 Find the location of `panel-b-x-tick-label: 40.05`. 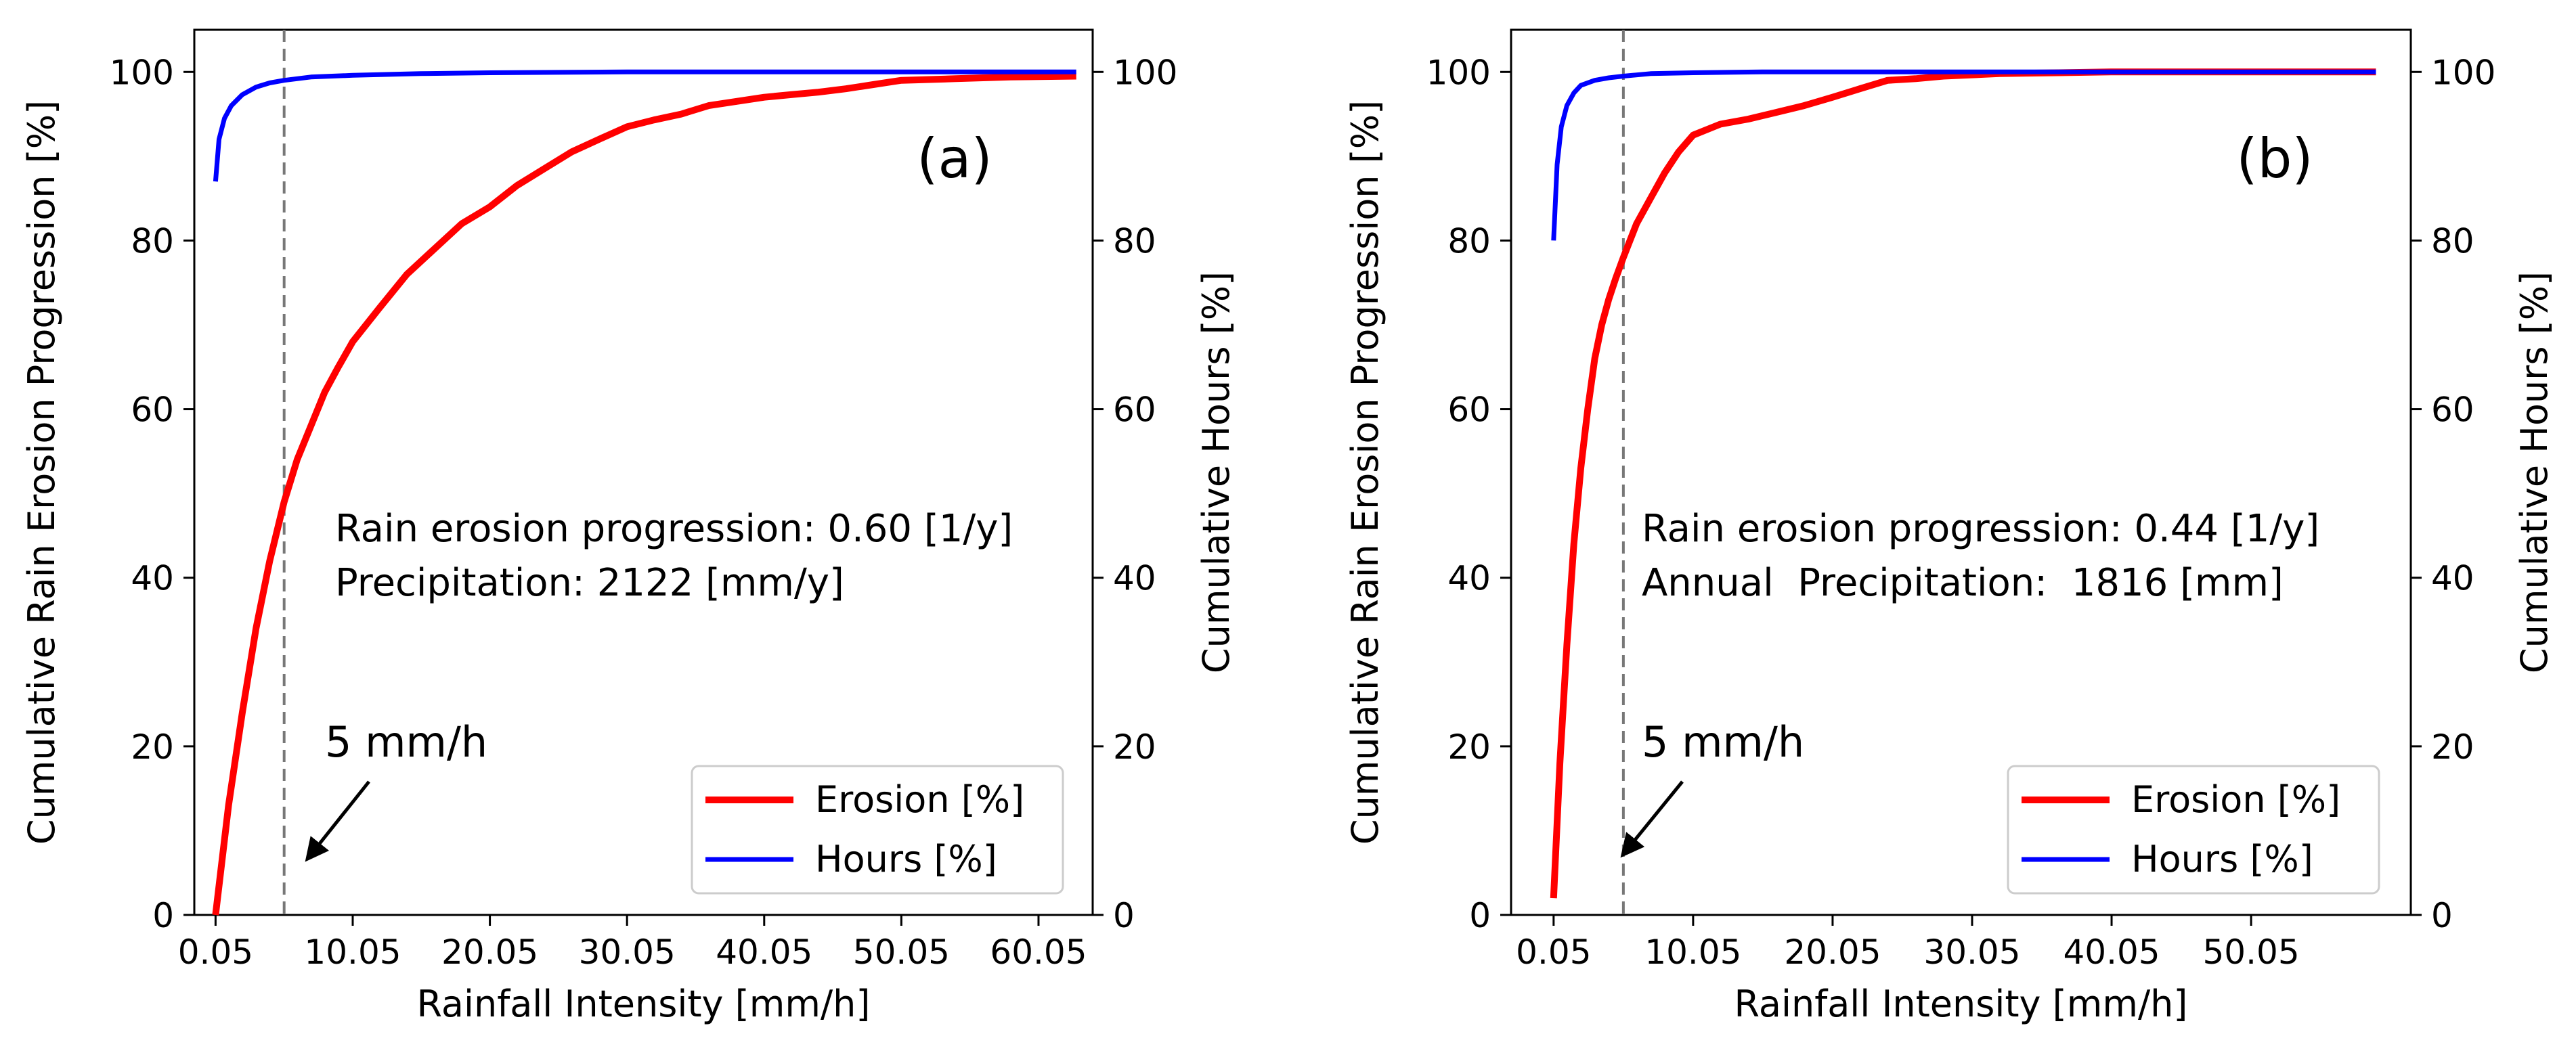

panel-b-x-tick-label: 40.05 is located at coordinates (2111, 953).